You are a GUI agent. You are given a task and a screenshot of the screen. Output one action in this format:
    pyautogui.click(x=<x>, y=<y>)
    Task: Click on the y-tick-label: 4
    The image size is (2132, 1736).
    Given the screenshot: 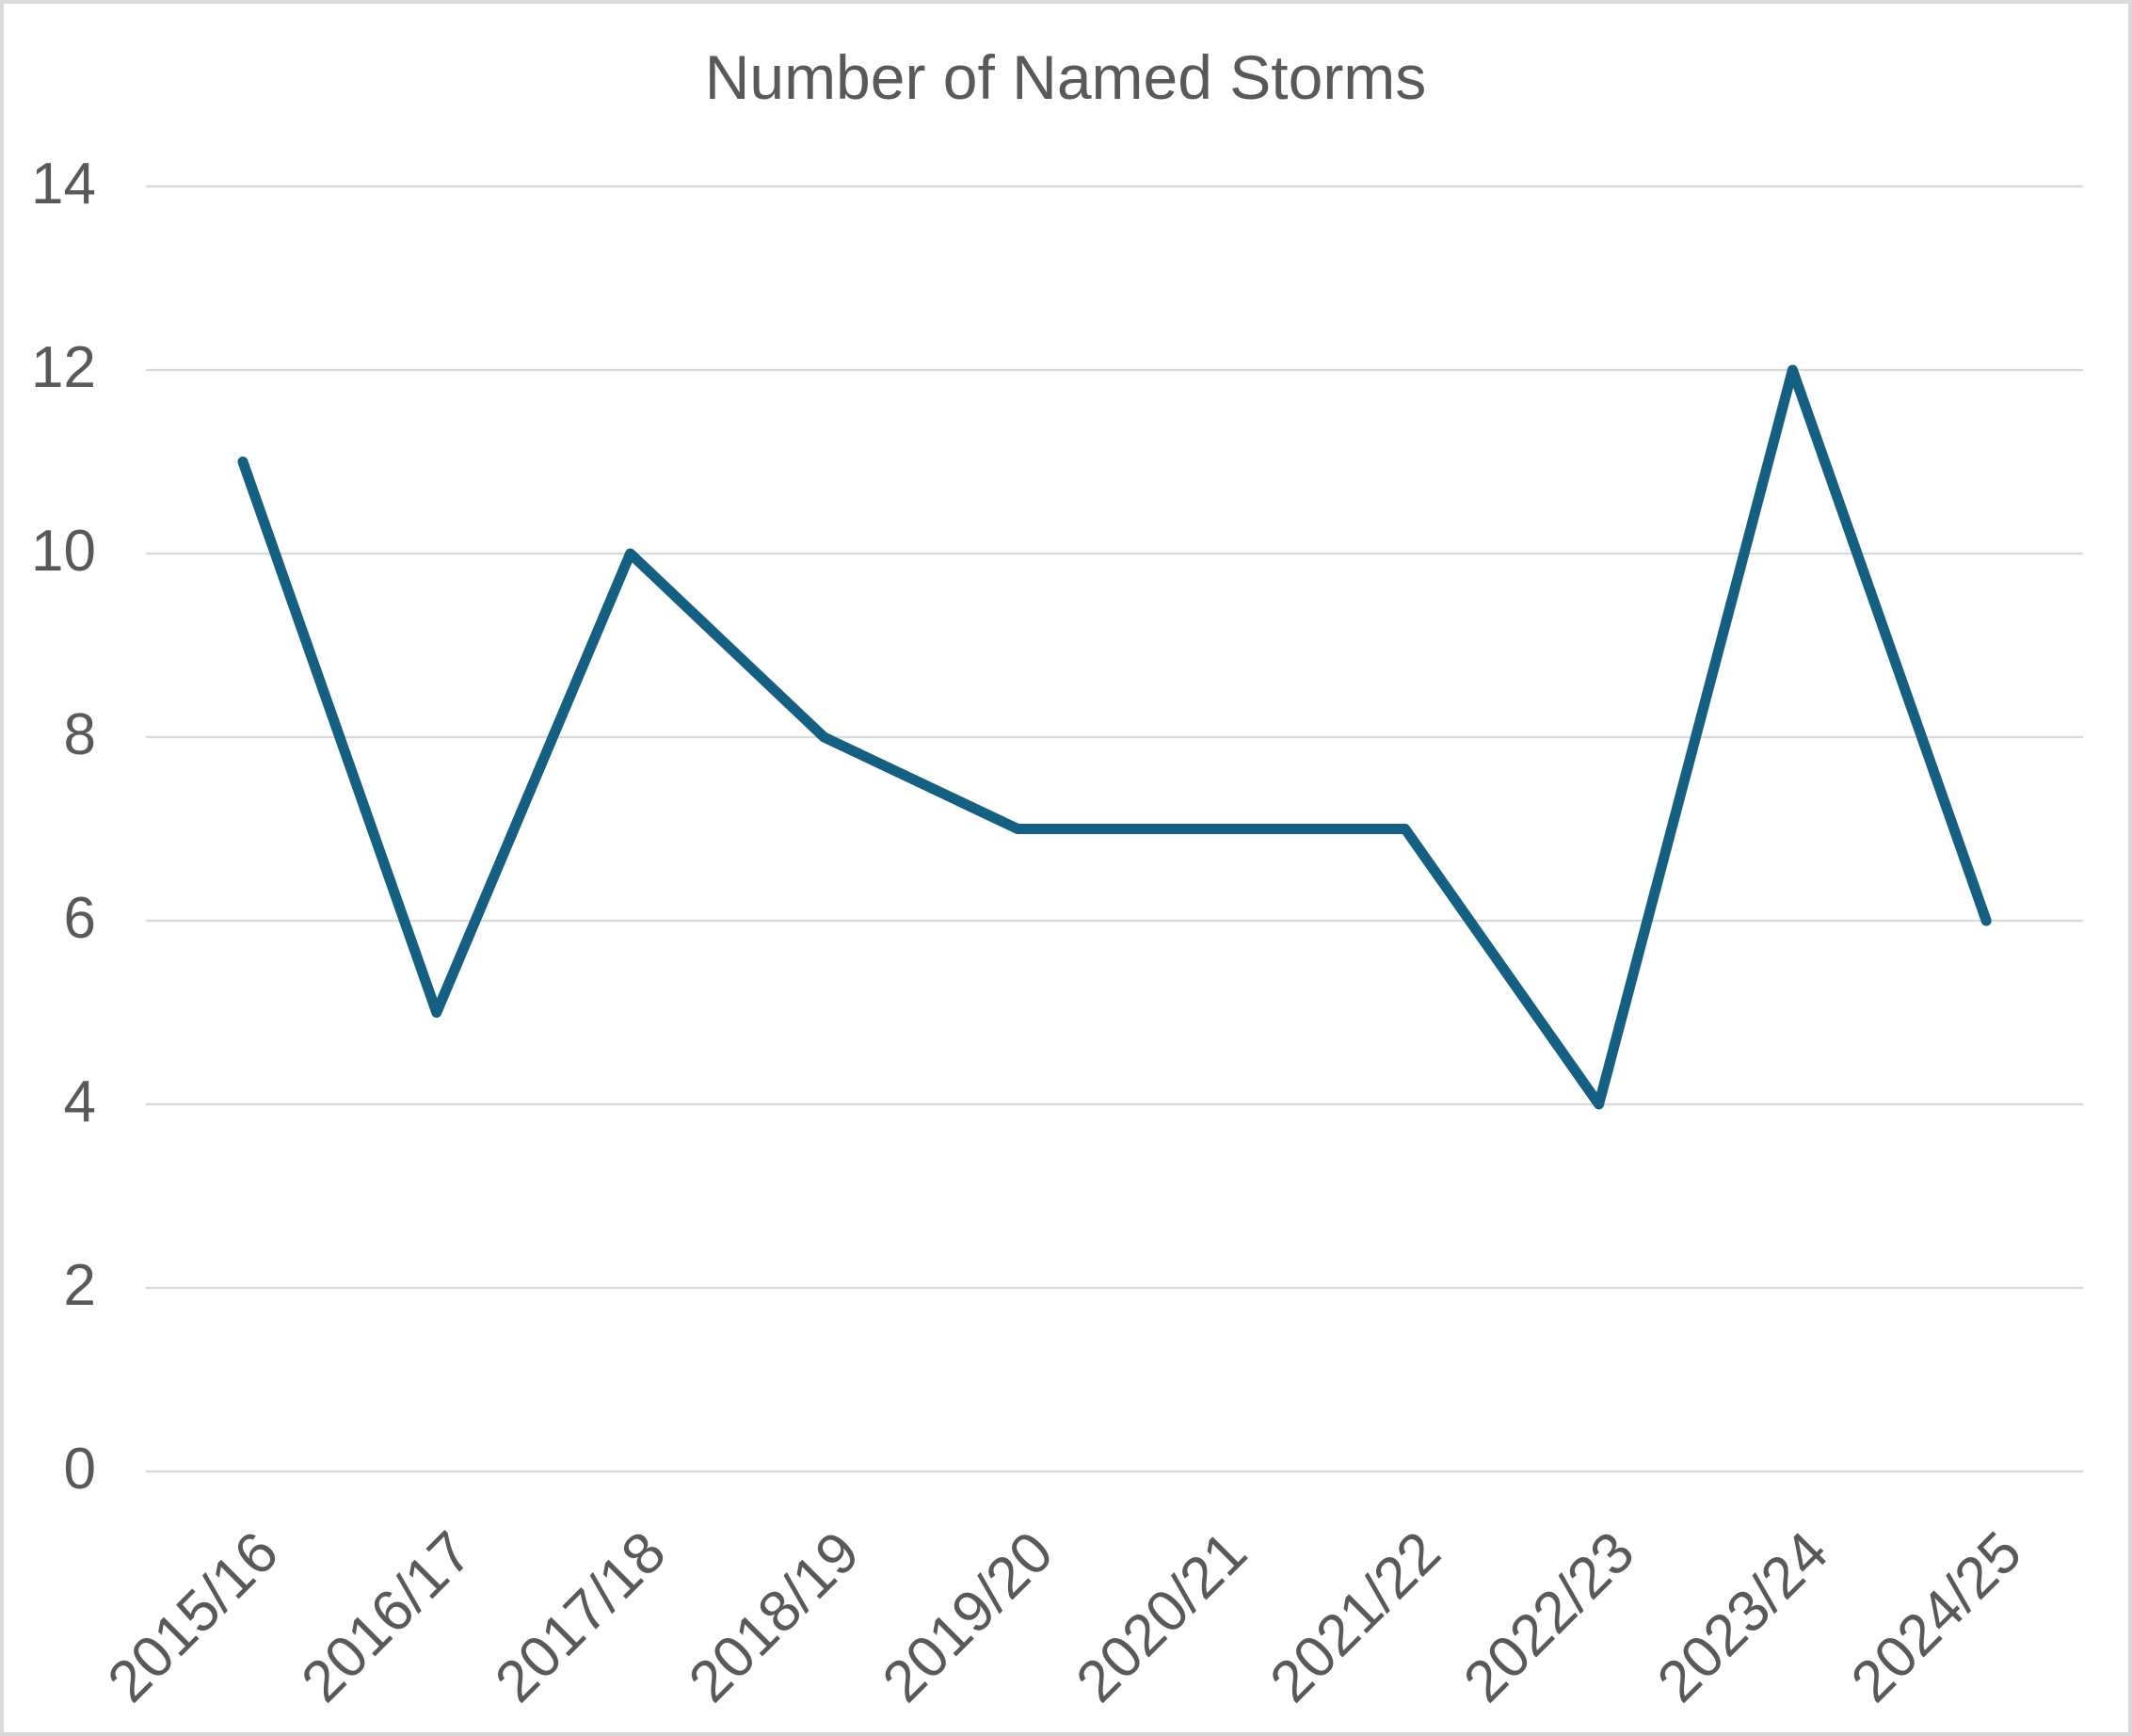 What is the action you would take?
    pyautogui.click(x=80, y=1102)
    